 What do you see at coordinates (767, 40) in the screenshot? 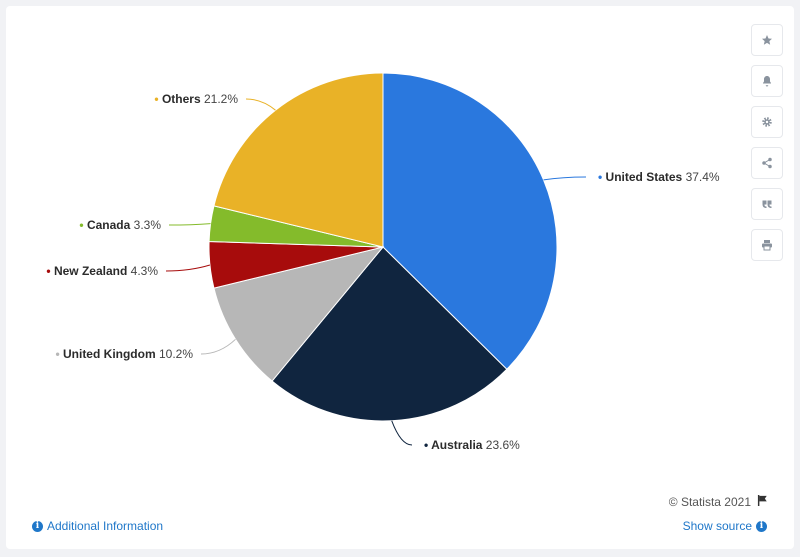
I see `star-icon` at bounding box center [767, 40].